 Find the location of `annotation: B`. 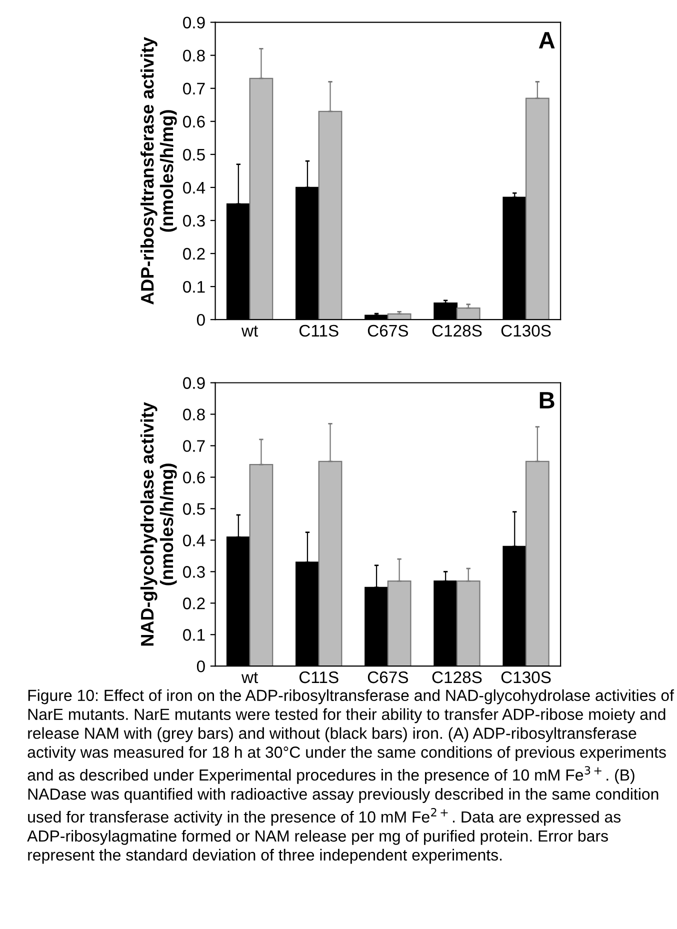

annotation: B is located at coordinates (547, 400).